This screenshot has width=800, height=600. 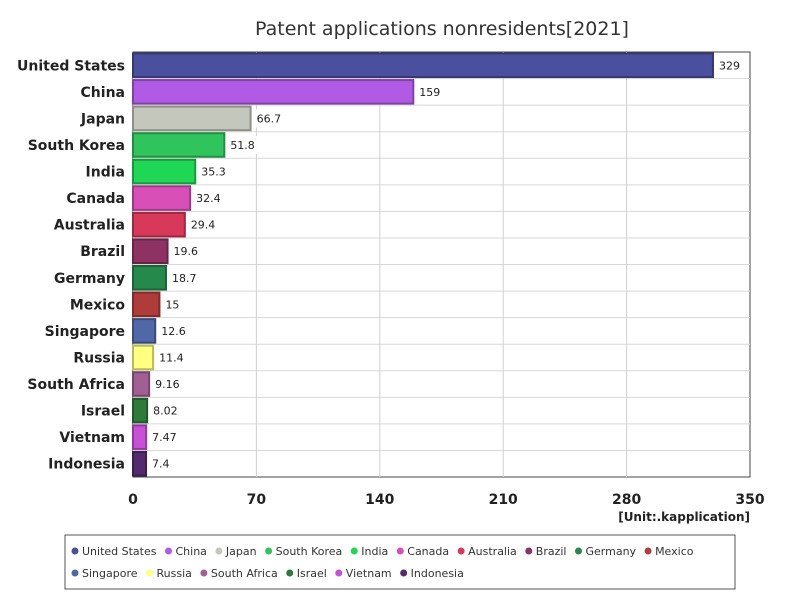 I want to click on x-tick-label: 210, so click(x=503, y=500).